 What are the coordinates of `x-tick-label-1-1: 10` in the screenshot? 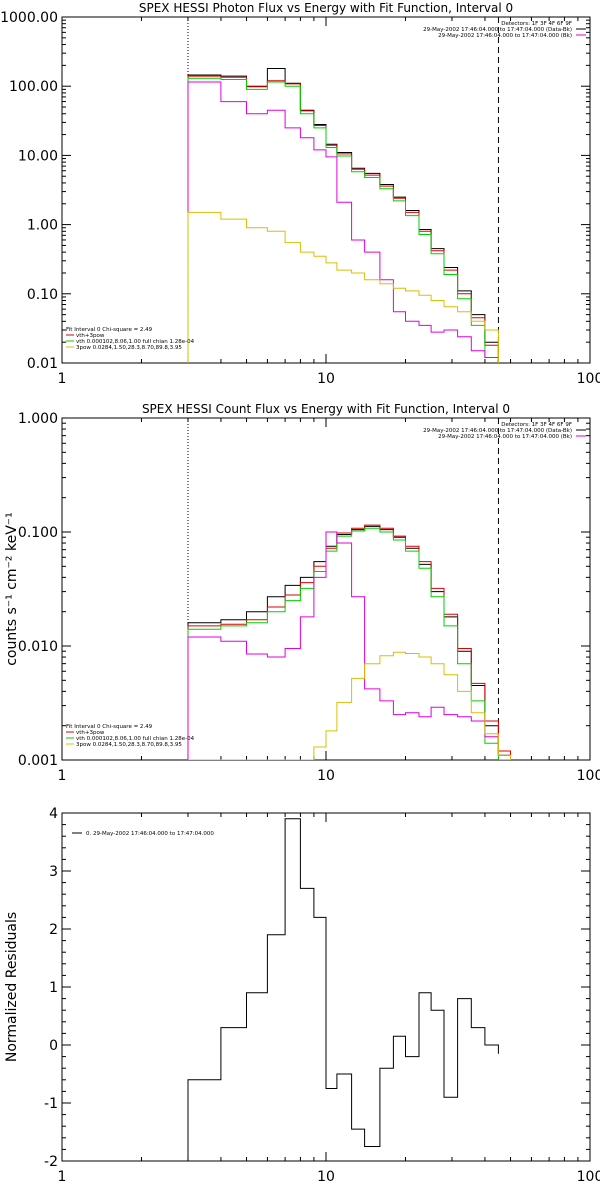 It's located at (326, 776).